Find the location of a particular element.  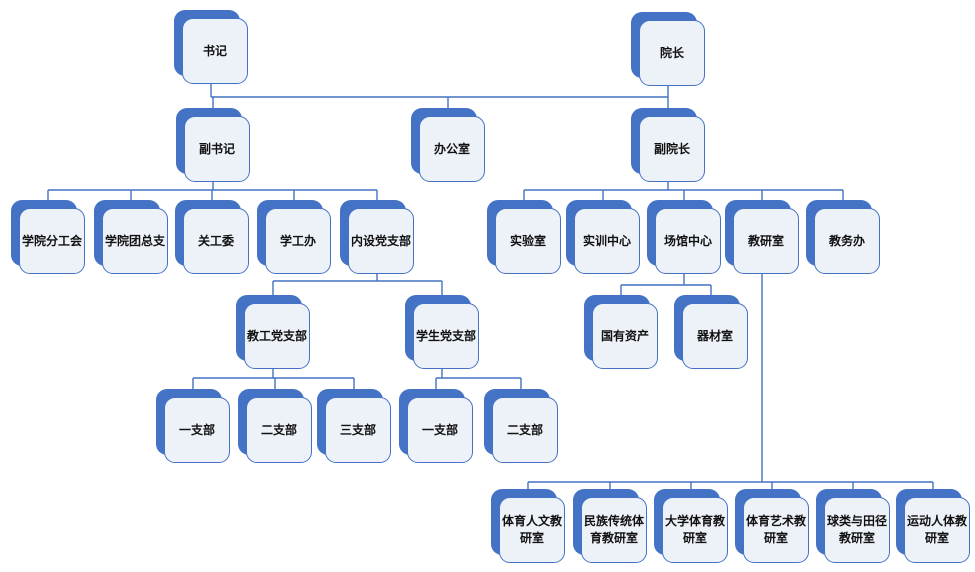

node-label: 场馆中心 is located at coordinates (687, 240).